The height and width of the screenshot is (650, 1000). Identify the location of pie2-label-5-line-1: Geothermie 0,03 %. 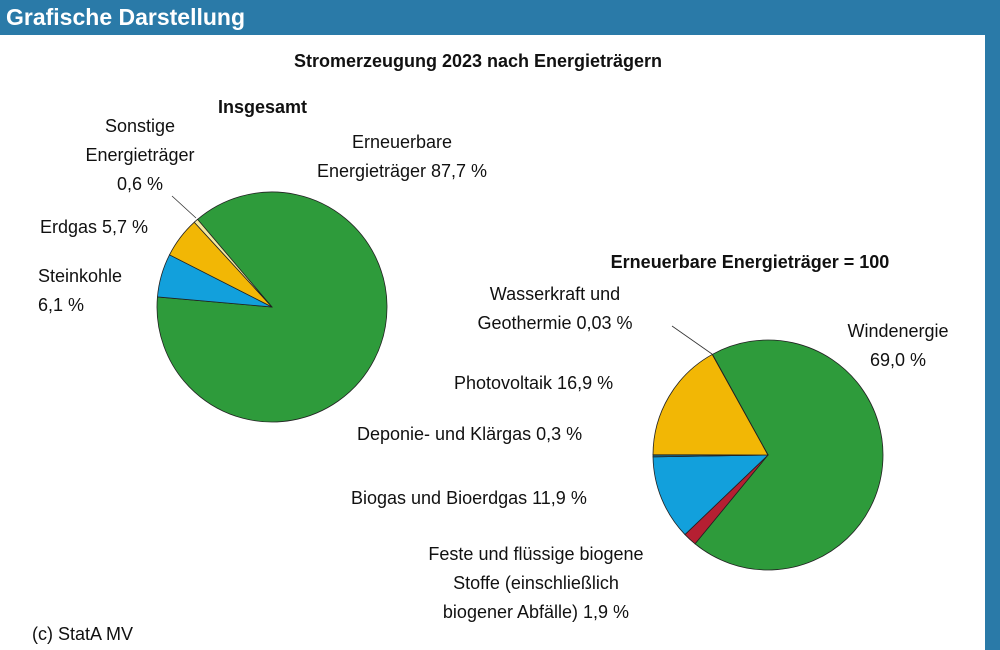
(554, 323).